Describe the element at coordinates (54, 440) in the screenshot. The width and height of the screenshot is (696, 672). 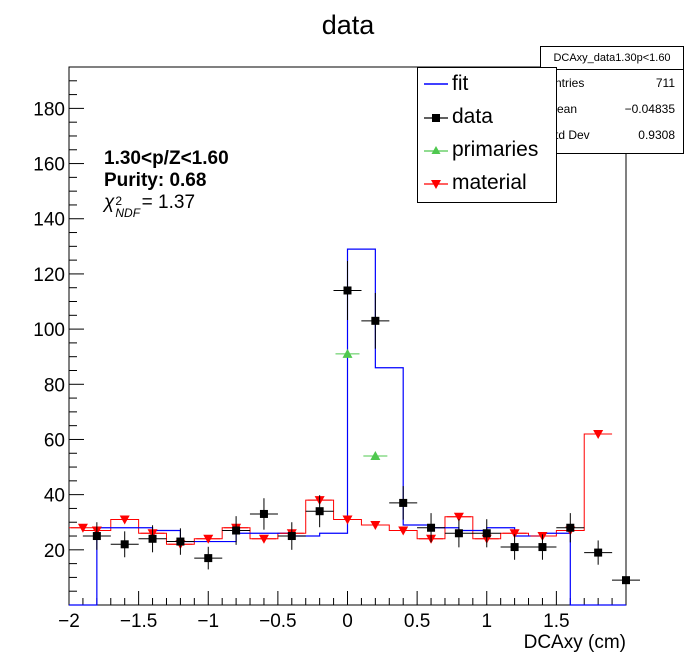
I see `y-tick-label: 60` at that location.